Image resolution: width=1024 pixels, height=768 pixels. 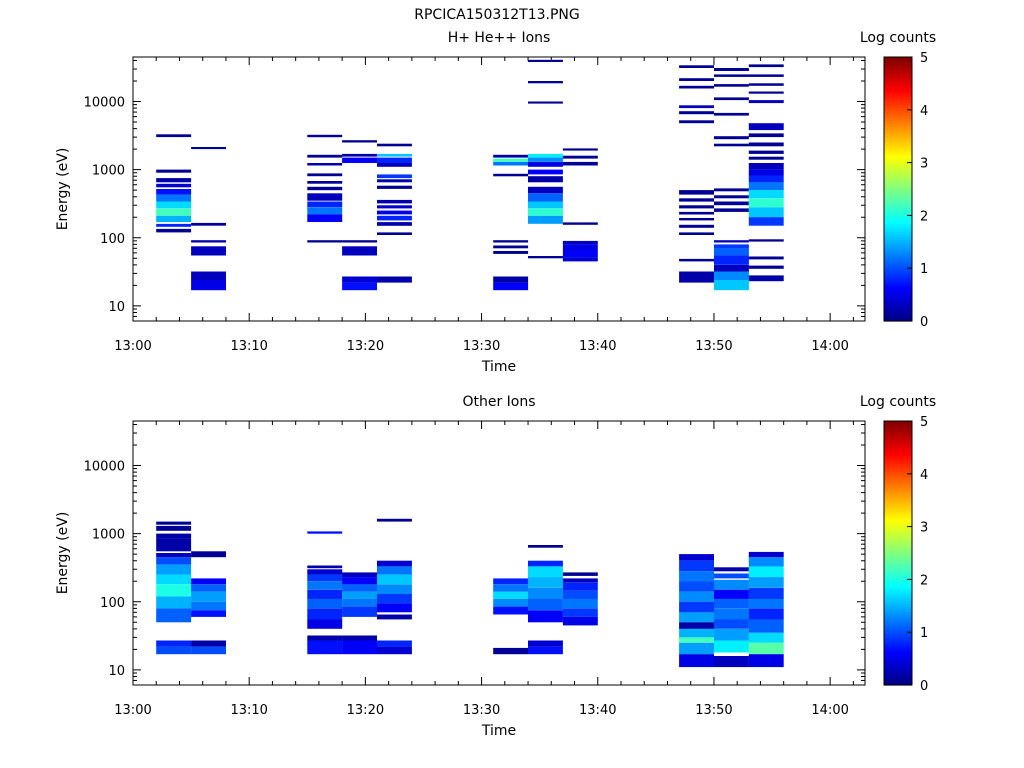 I want to click on x-axis-label: Time, so click(x=498, y=731).